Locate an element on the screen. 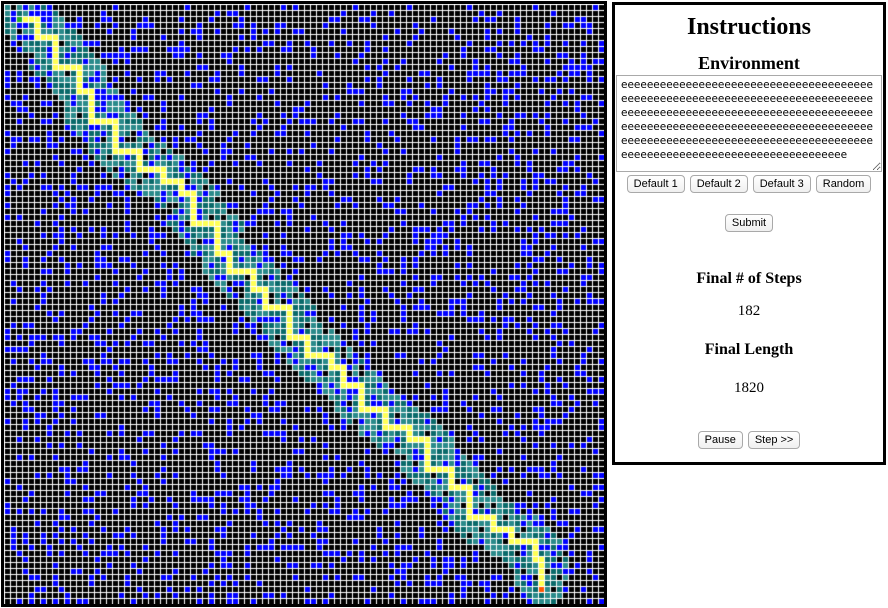 The width and height of the screenshot is (888, 608). instructions-title: Instructions is located at coordinates (749, 27).